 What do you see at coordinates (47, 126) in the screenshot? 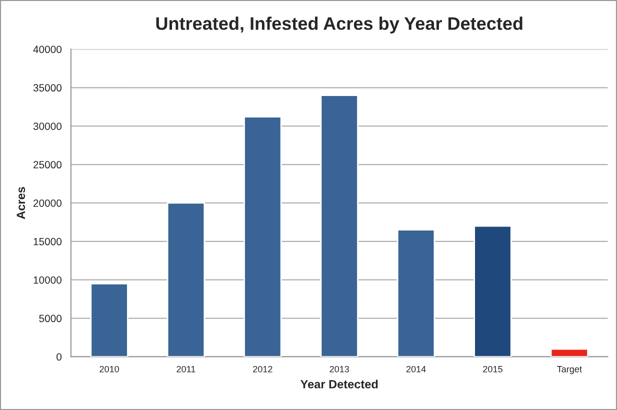
I see `y-tick-label: 30000` at bounding box center [47, 126].